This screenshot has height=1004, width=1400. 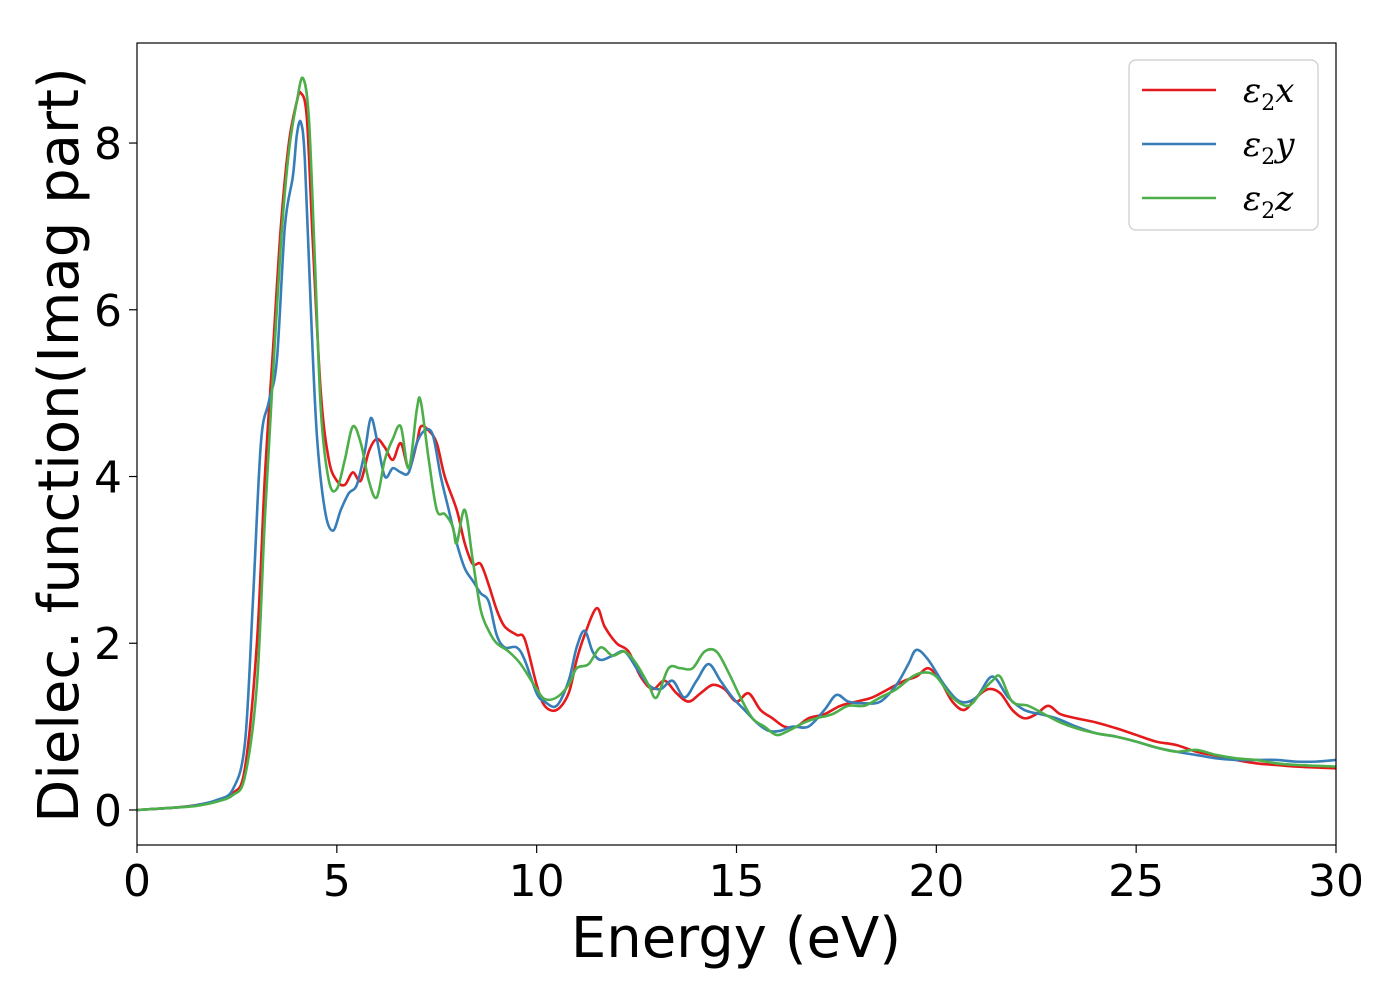 I want to click on y-tick-label: 8, so click(x=108, y=144).